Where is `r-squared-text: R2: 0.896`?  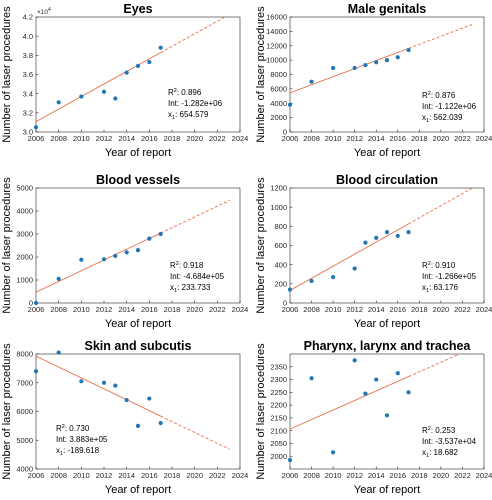 r-squared-text: R2: 0.896 is located at coordinates (185, 92).